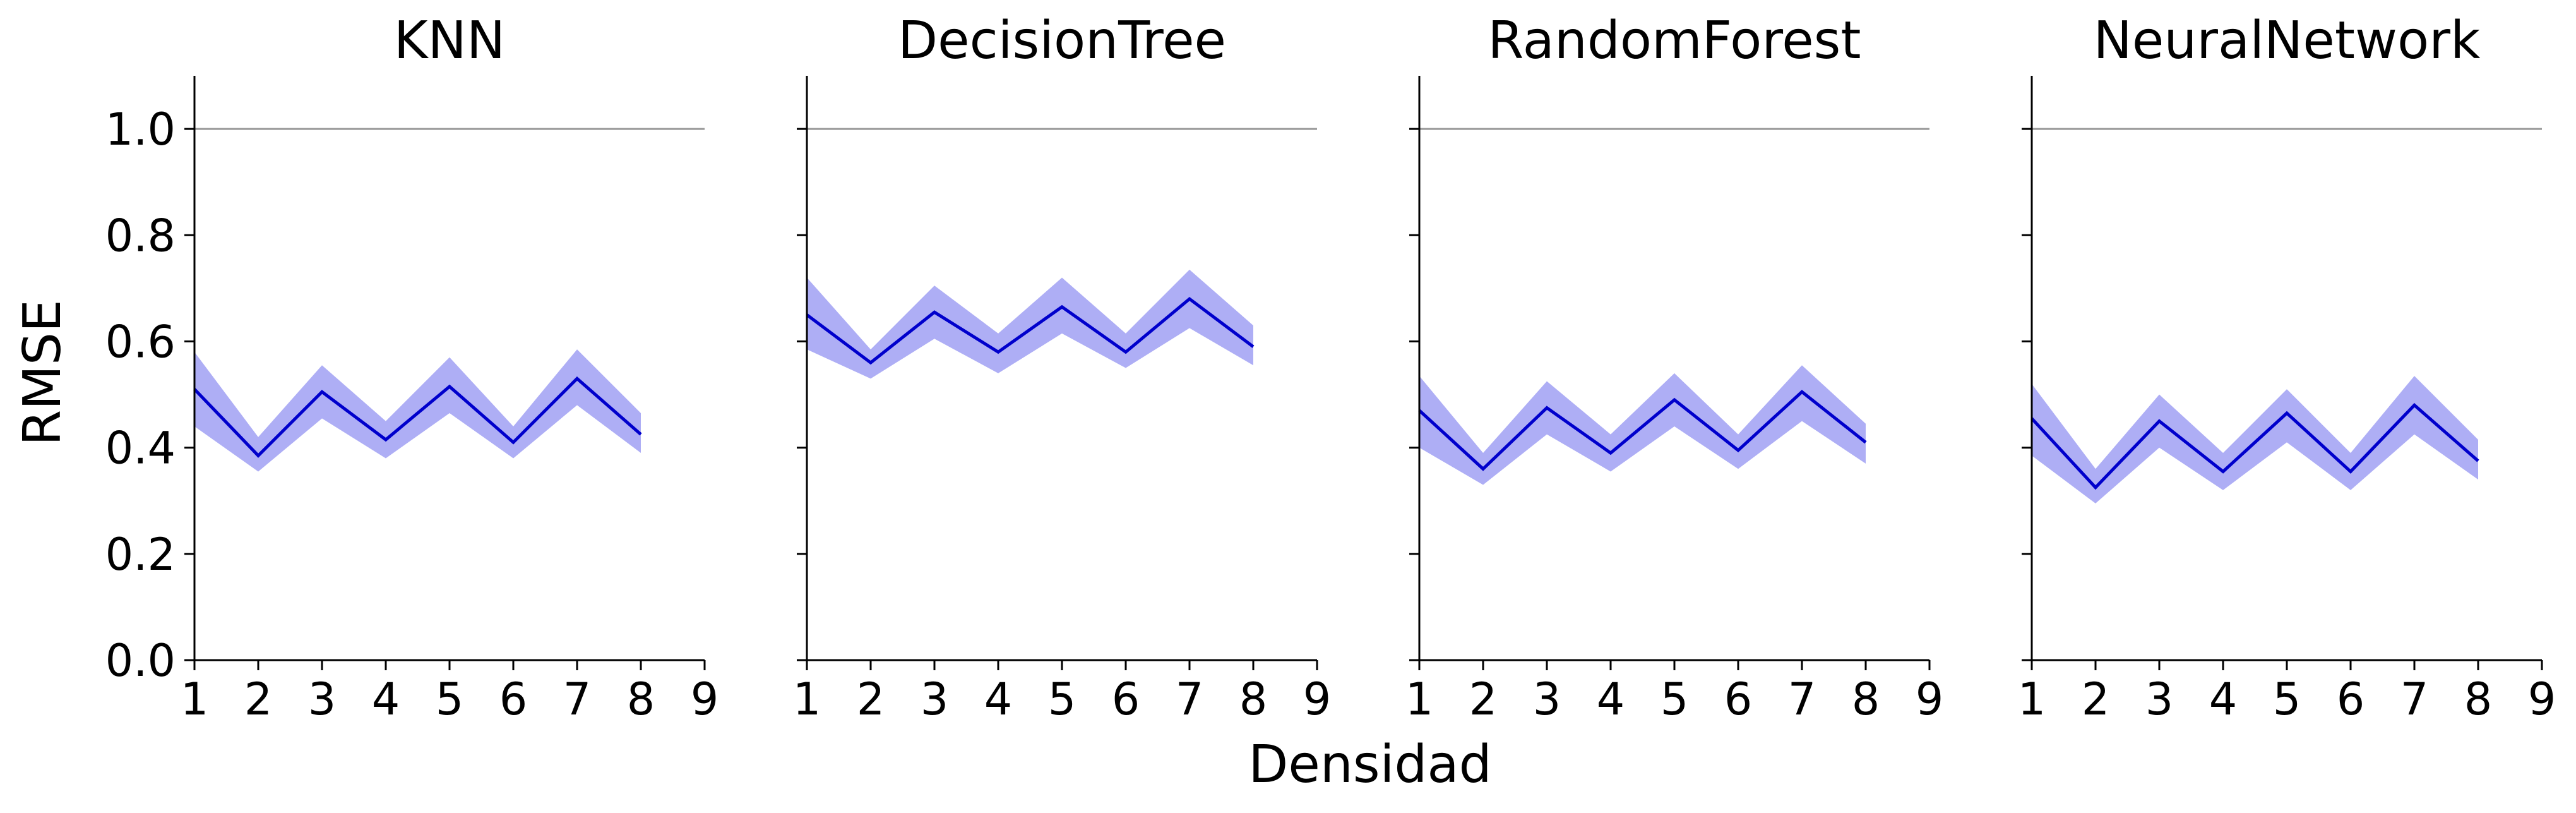 This screenshot has width=2576, height=813. I want to click on y-tick-label: 0.0, so click(140, 661).